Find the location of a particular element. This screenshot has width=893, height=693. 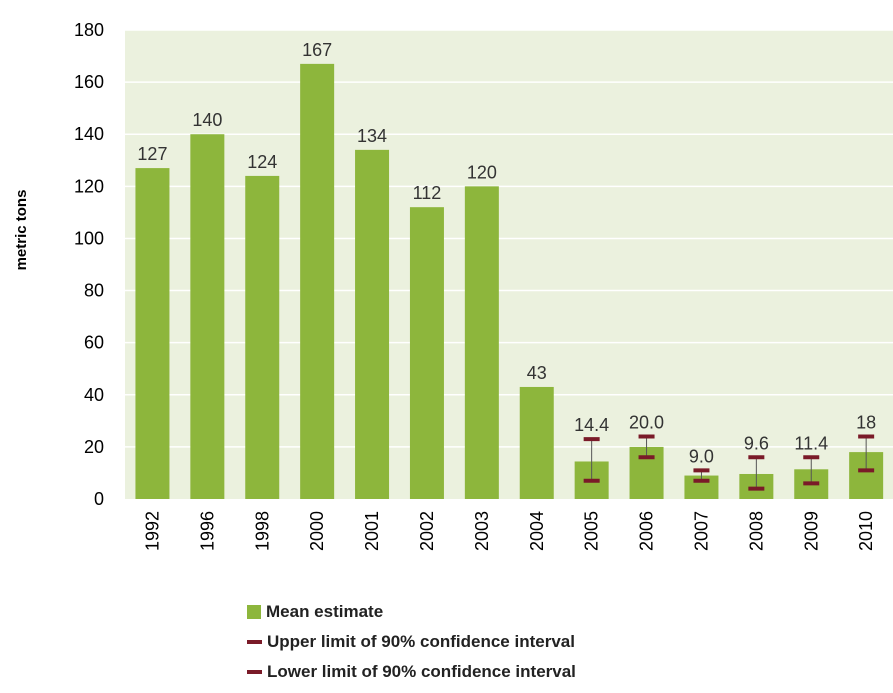

legend-label-lower: Lower limit of 90% confidence interval is located at coordinates (421, 671).